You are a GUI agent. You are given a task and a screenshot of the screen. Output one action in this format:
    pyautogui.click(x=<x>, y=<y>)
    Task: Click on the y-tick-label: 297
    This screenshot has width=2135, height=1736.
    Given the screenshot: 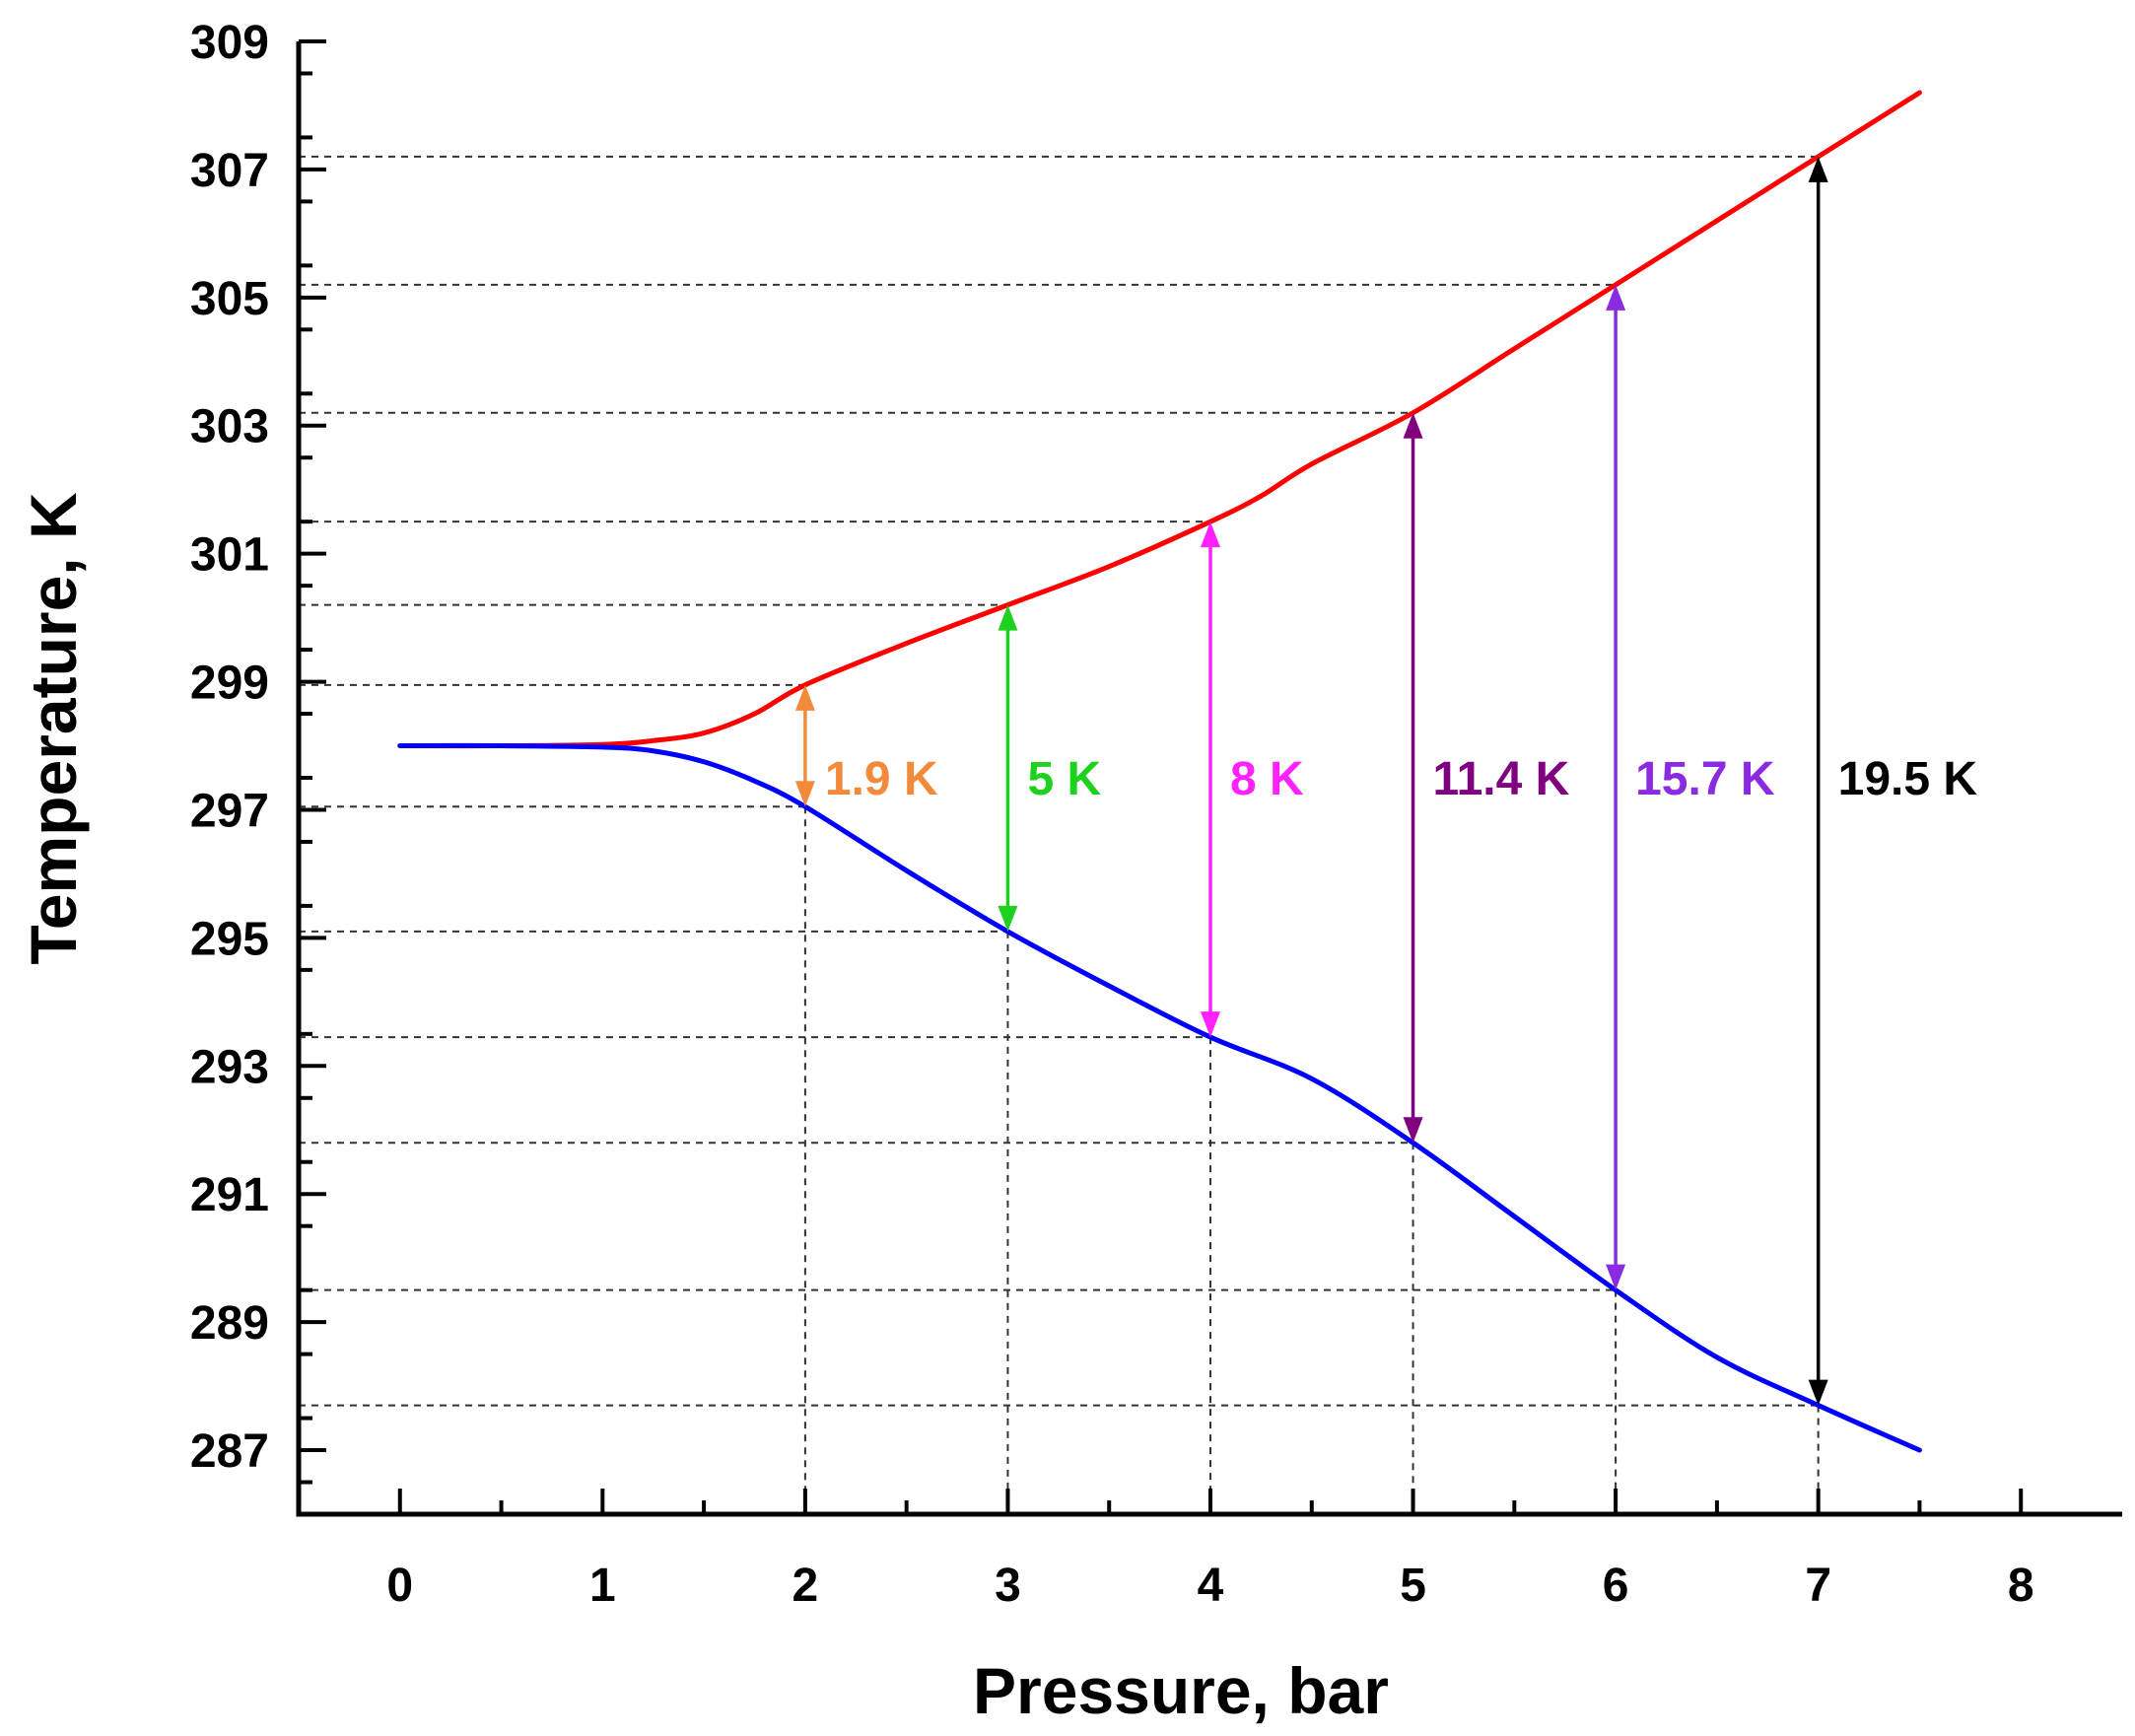 What is the action you would take?
    pyautogui.click(x=230, y=811)
    